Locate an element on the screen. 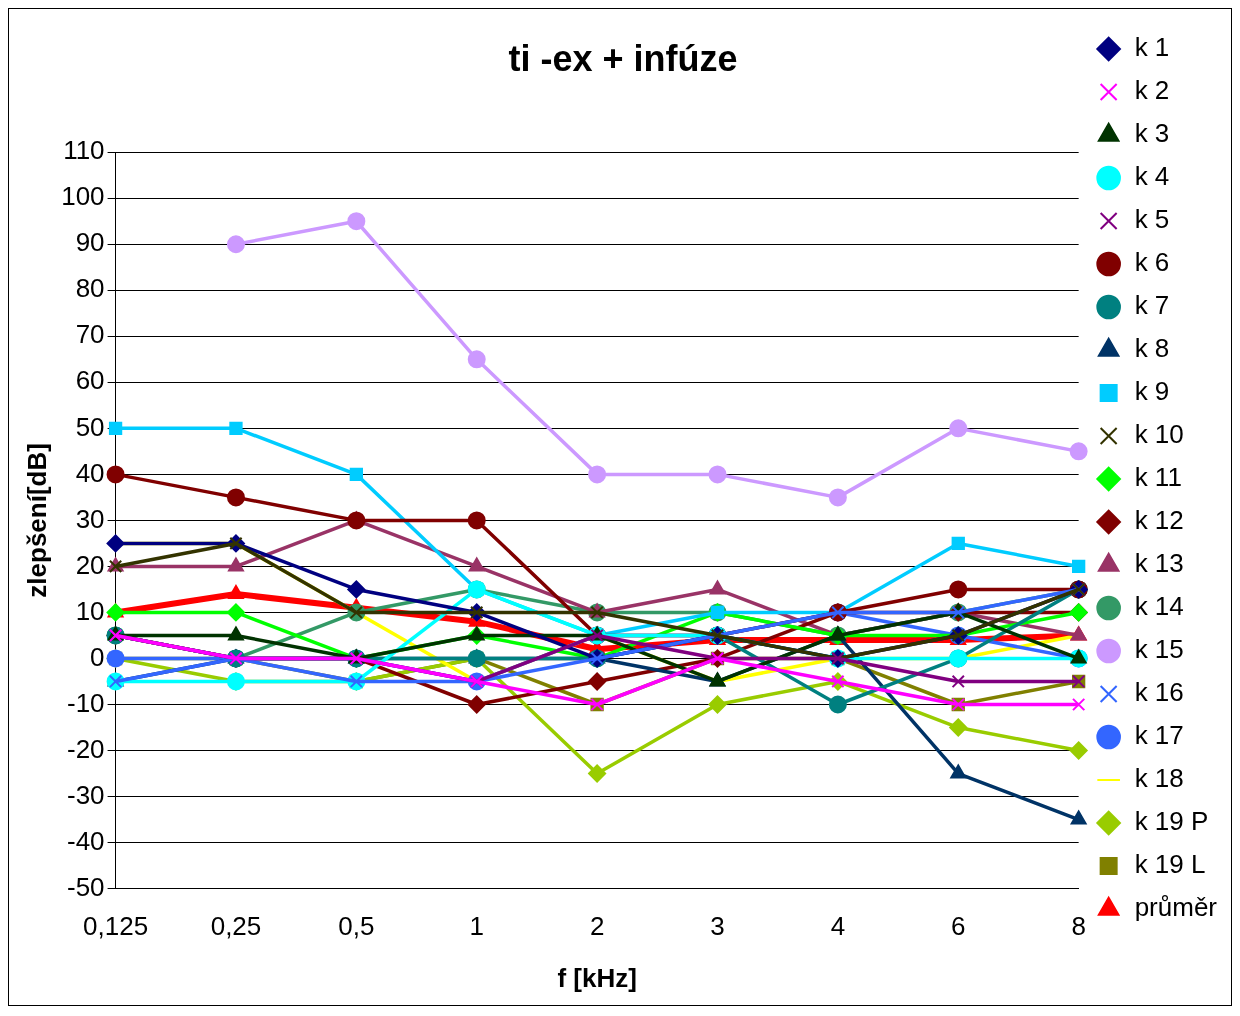  y-tick-label: 0 is located at coordinates (97, 656).